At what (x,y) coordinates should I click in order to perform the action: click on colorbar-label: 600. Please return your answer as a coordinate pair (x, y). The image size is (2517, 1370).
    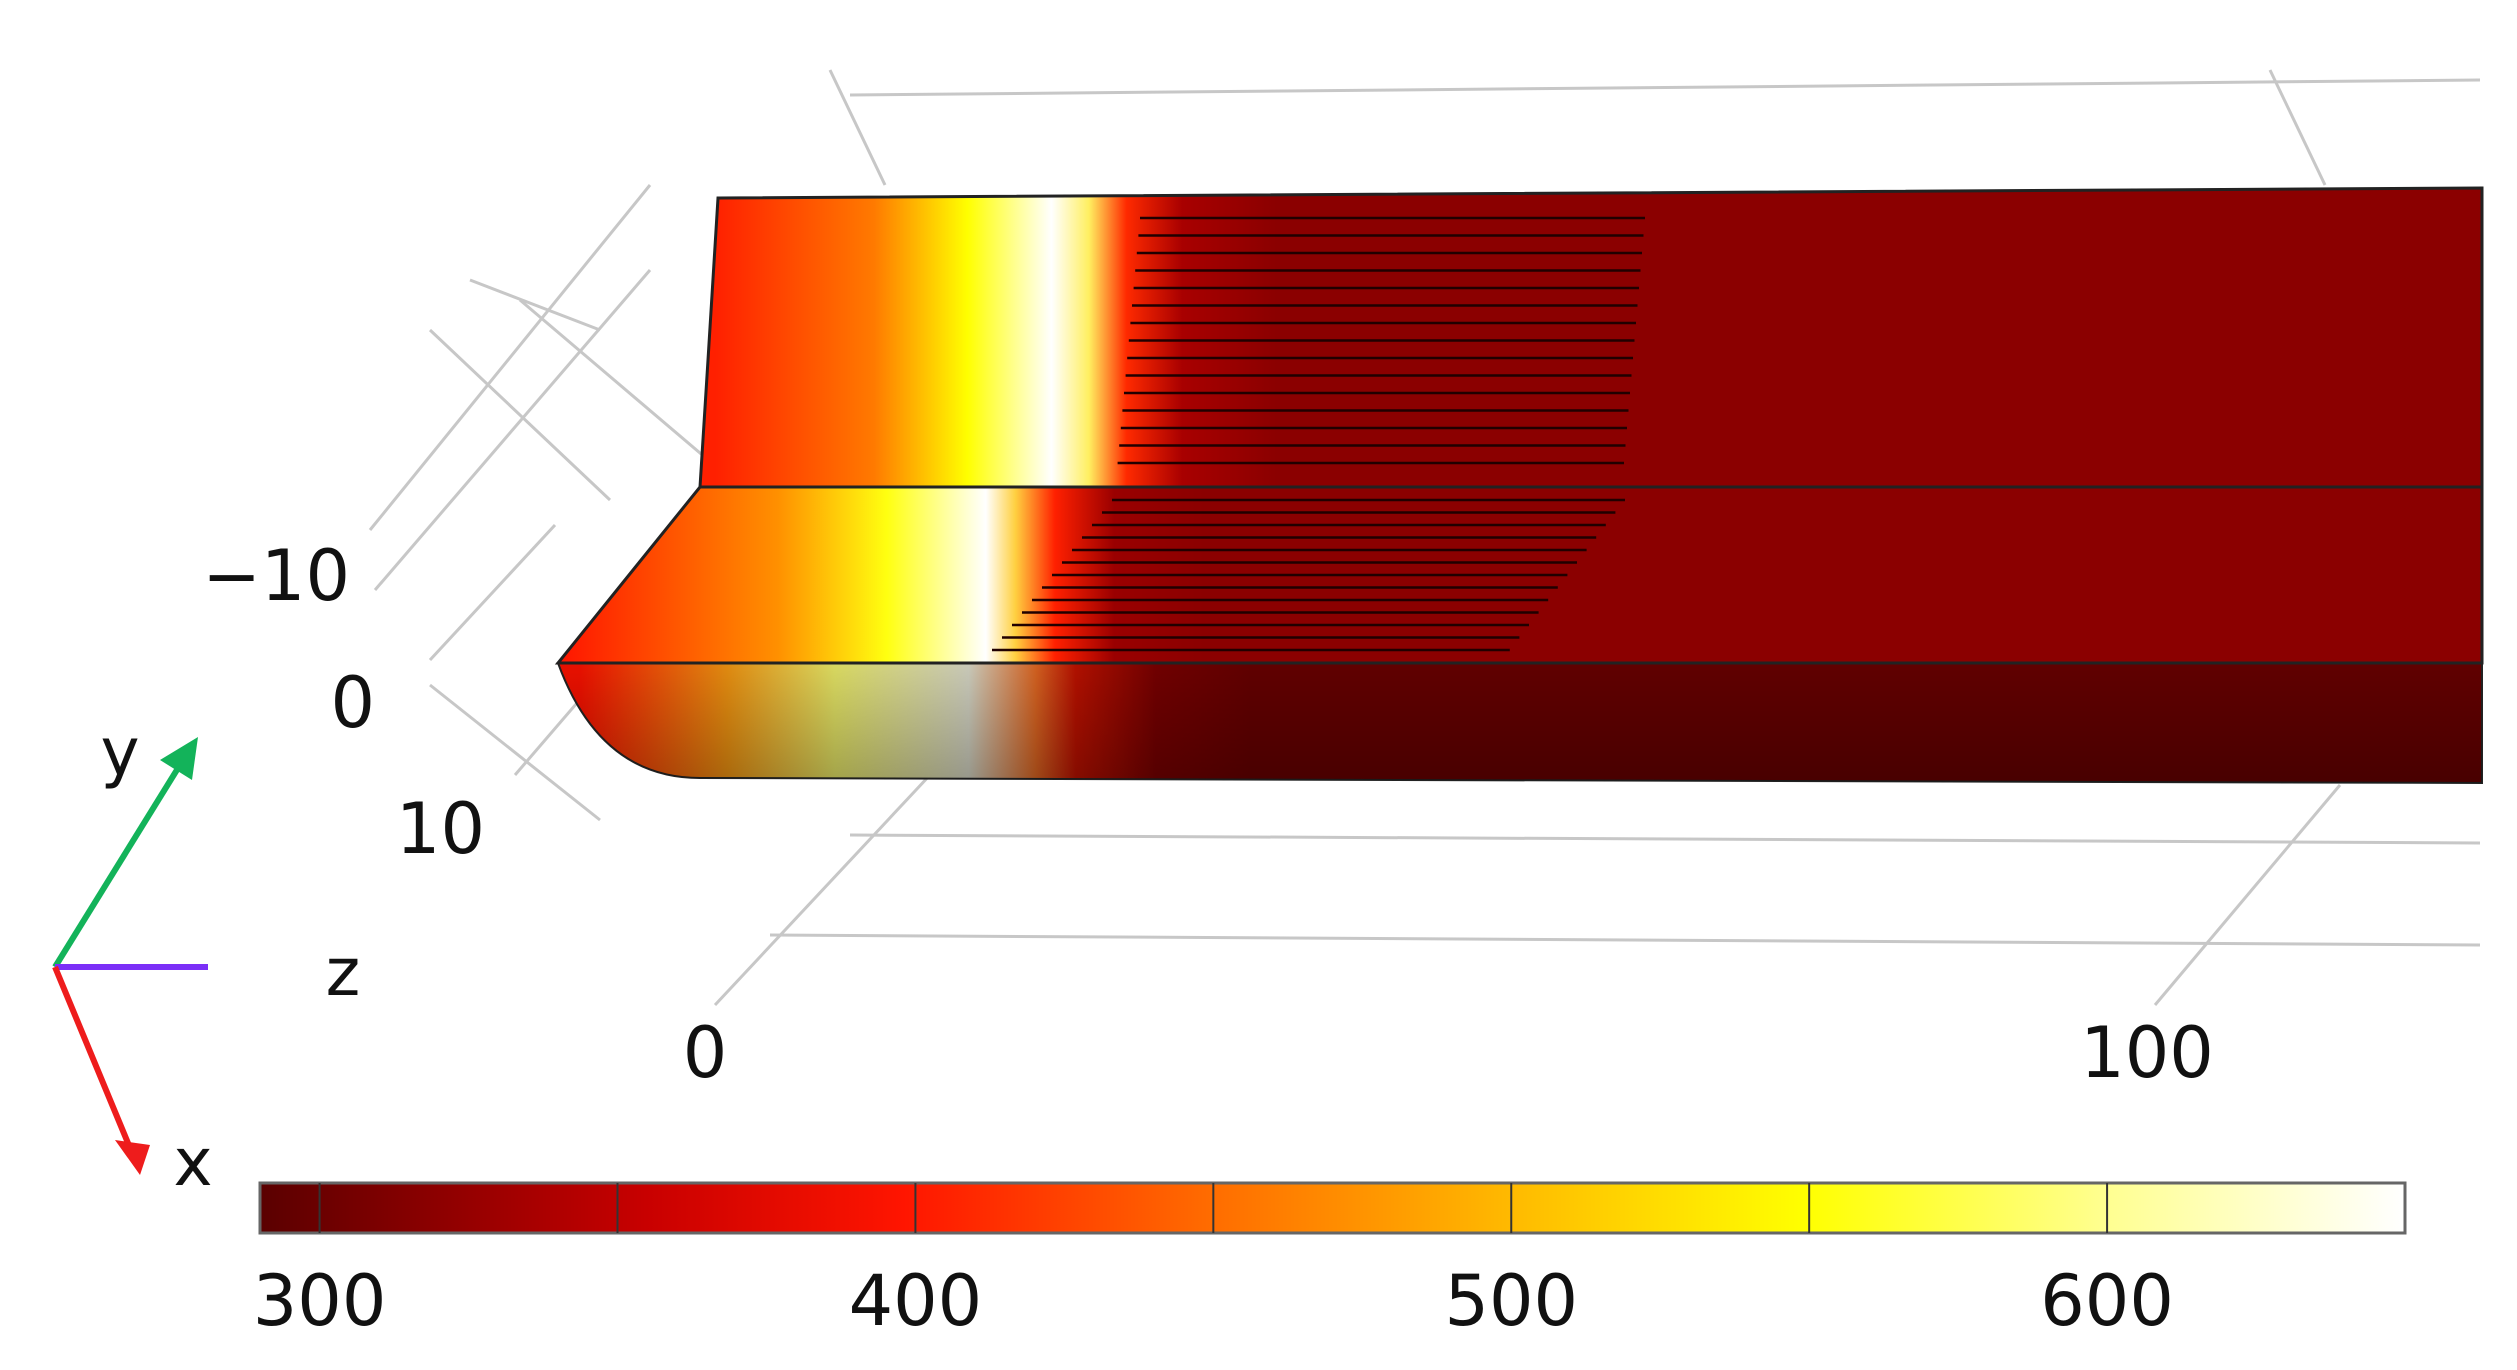
    Looking at the image, I should click on (2107, 1301).